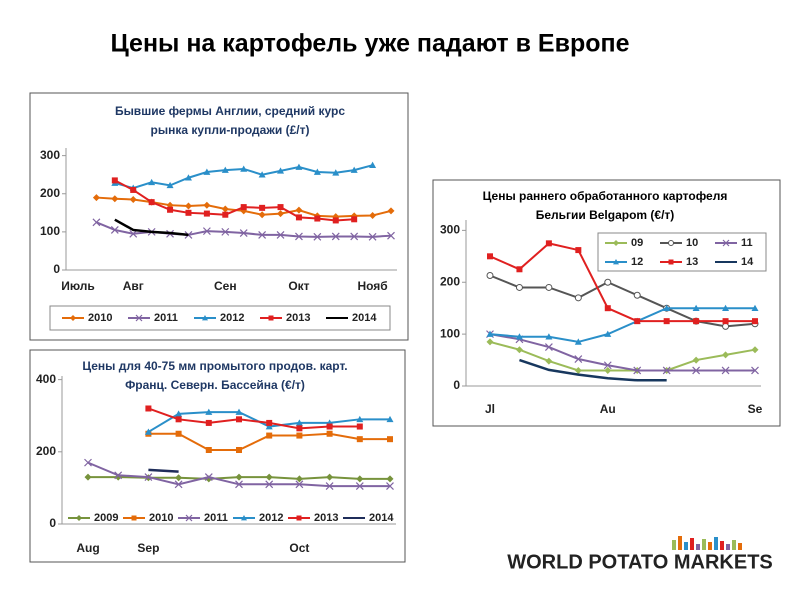 This screenshot has height=600, width=800. Describe the element at coordinates (450, 333) in the screenshot. I see `y-tick-label: 100` at that location.